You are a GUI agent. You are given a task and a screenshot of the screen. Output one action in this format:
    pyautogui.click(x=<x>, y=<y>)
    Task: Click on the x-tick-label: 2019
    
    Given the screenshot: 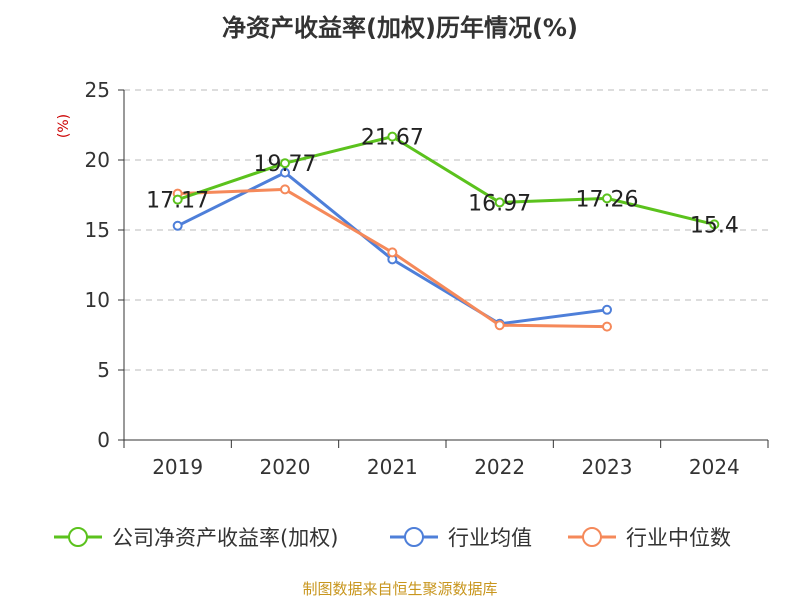 What is the action you would take?
    pyautogui.click(x=177, y=467)
    